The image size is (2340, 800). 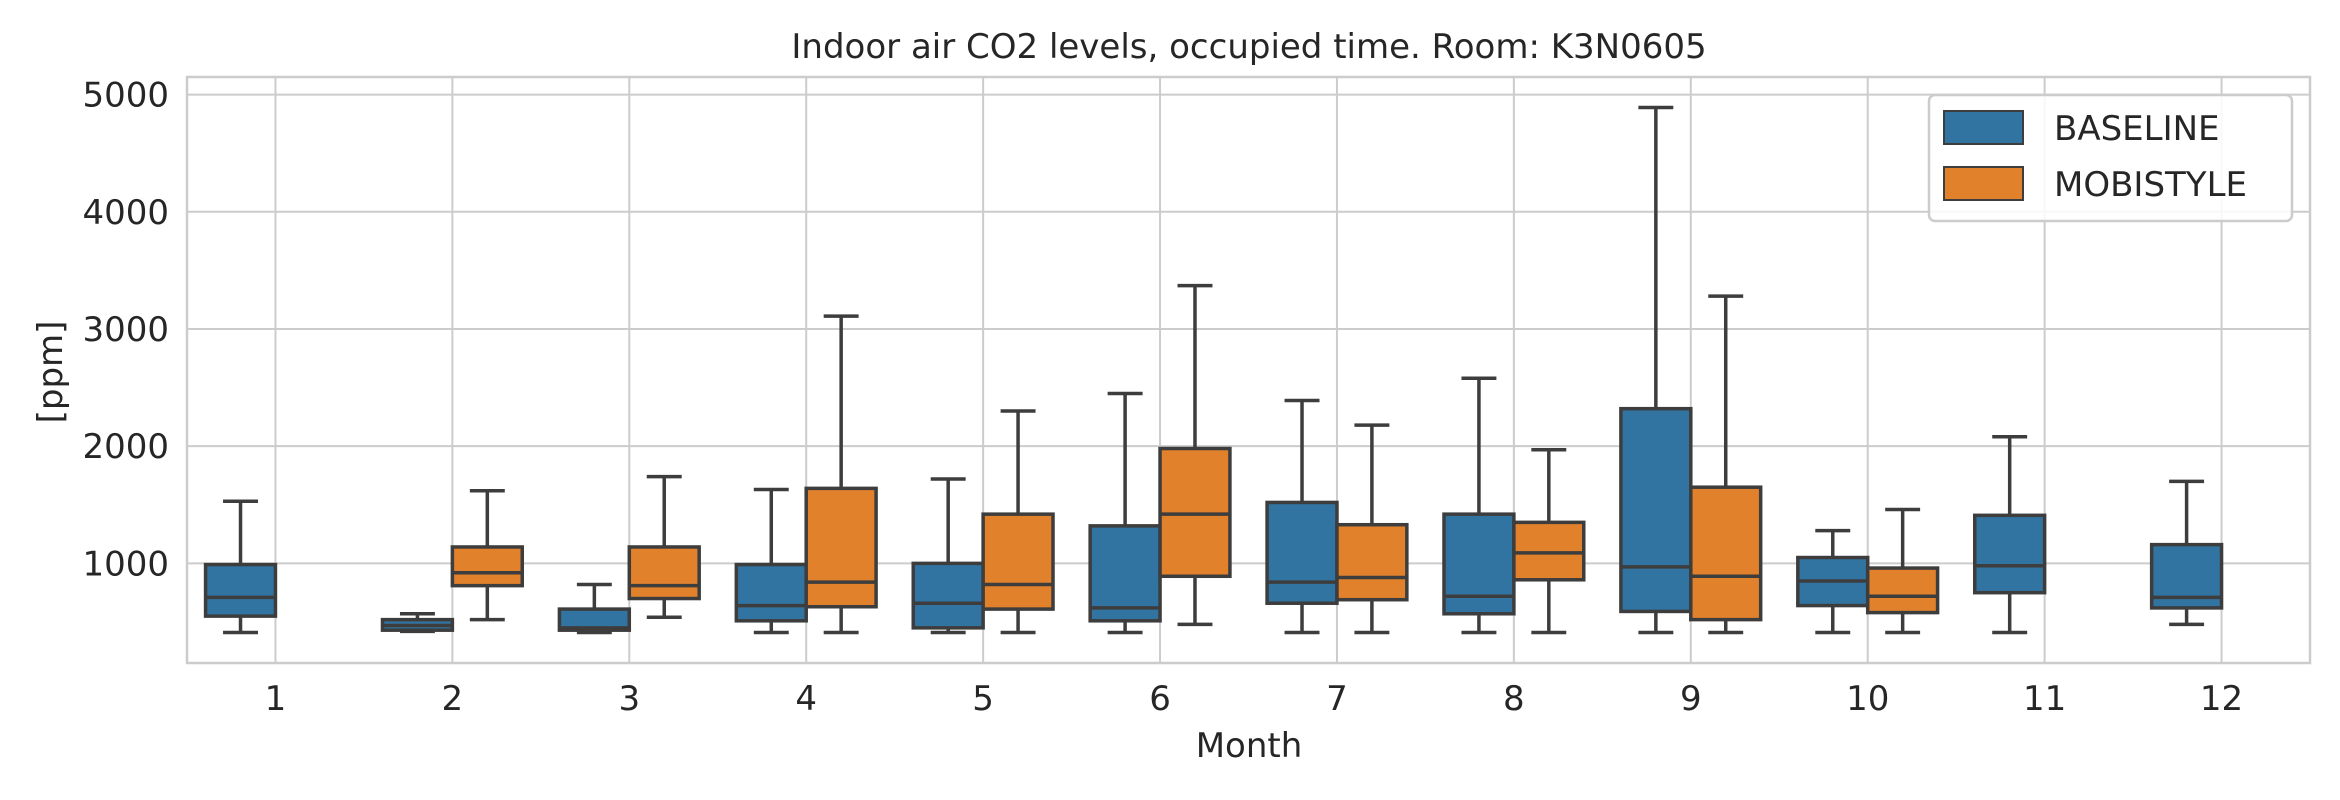 What do you see at coordinates (1249, 746) in the screenshot?
I see `x-axis-label: Month` at bounding box center [1249, 746].